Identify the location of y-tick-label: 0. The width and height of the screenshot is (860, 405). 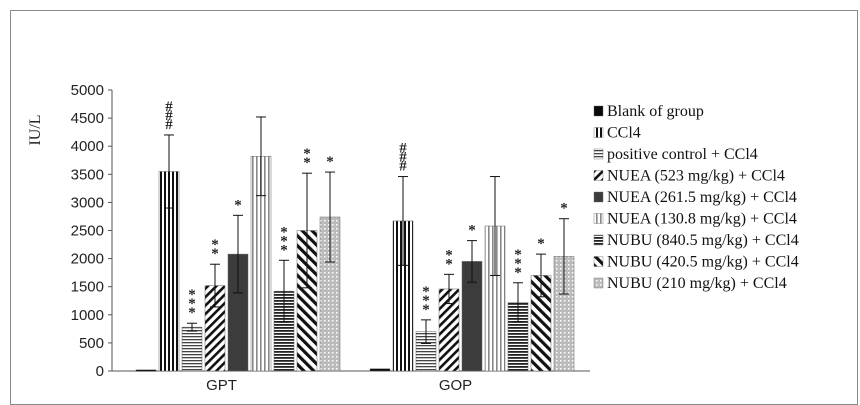
(100, 371).